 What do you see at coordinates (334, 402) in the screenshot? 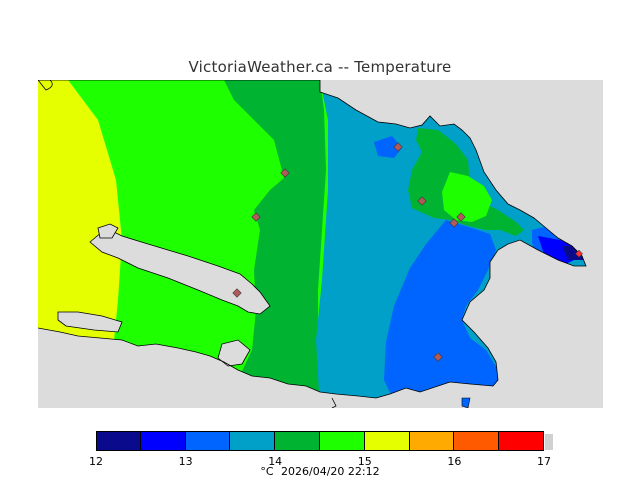
I see `coast-spit` at bounding box center [334, 402].